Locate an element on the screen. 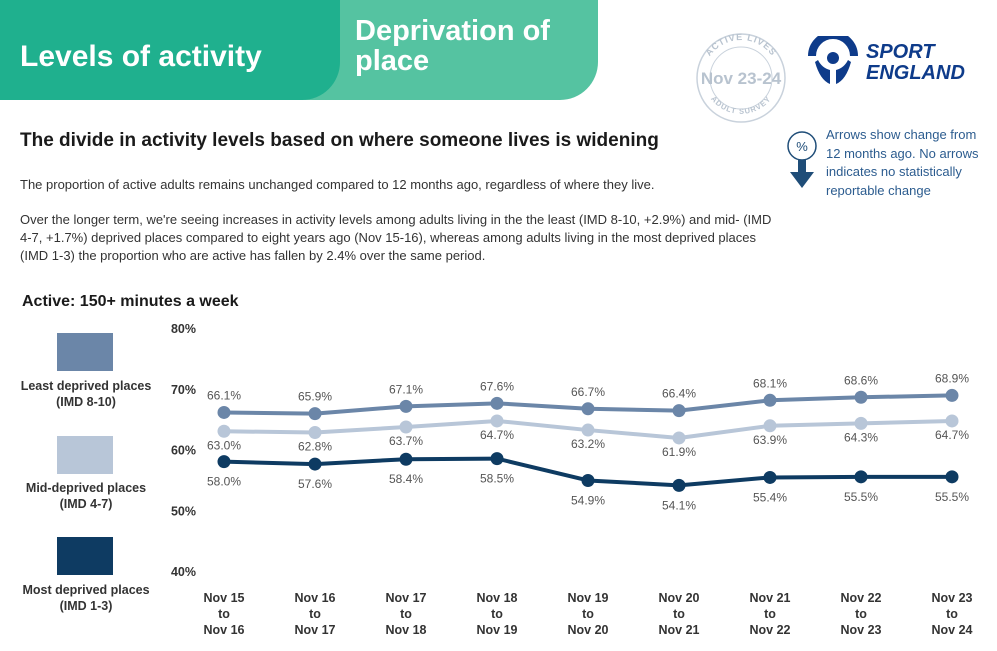 The height and width of the screenshot is (651, 997). y-tick-label: 60% is located at coordinates (183, 451).